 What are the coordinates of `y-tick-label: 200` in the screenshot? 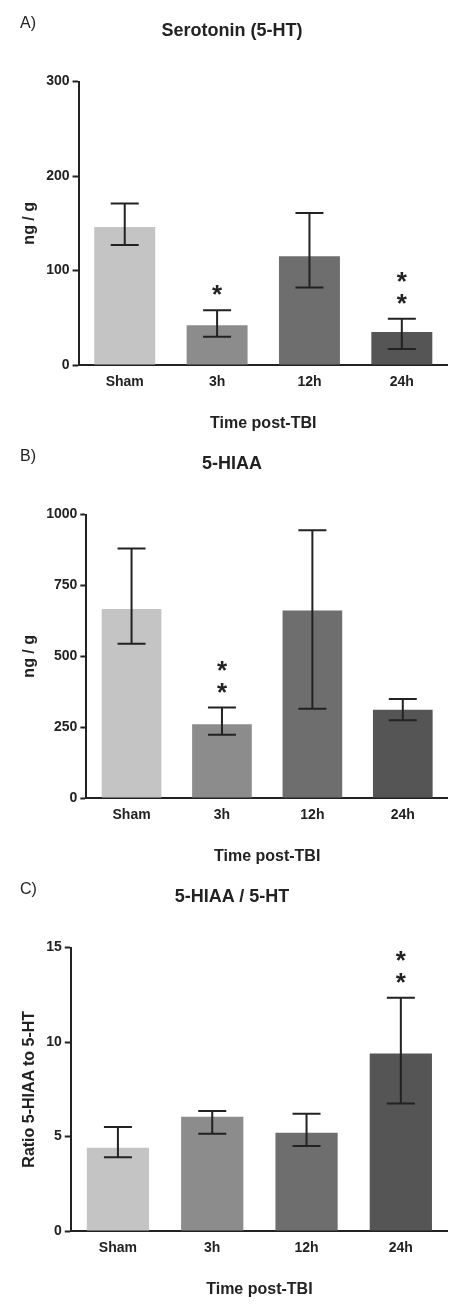 It's located at (58, 174).